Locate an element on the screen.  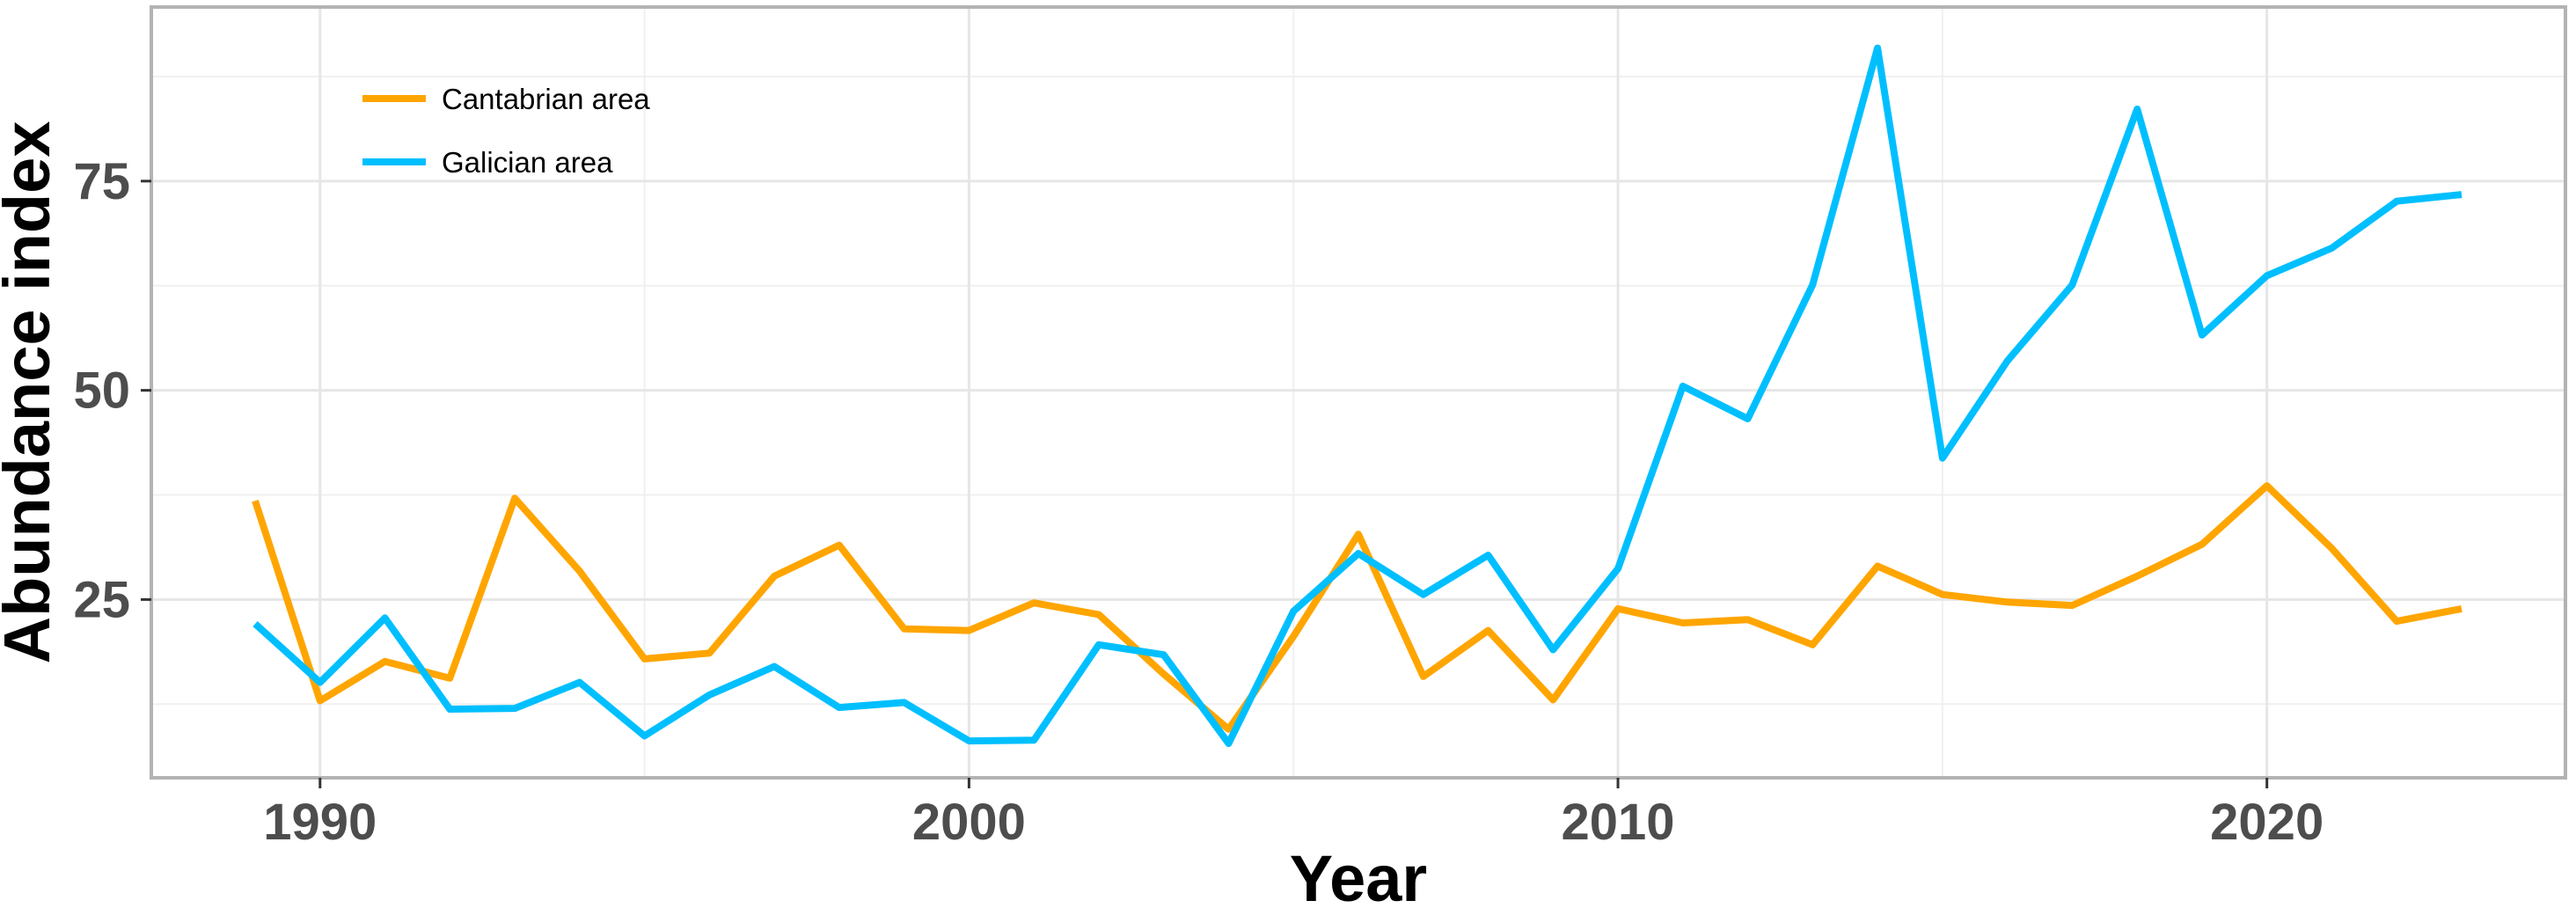
legend-label-galician-area: Galician area is located at coordinates (527, 162).